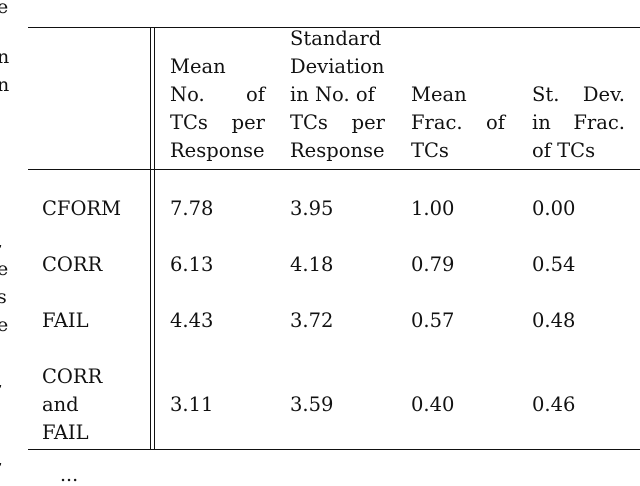  I want to click on row-label: CFORM, so click(82, 208).